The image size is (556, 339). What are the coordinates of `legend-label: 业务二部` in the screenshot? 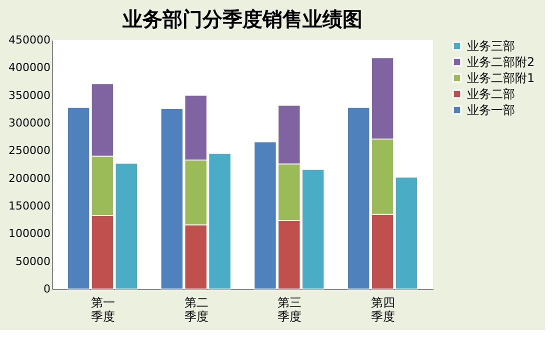 It's located at (491, 94).